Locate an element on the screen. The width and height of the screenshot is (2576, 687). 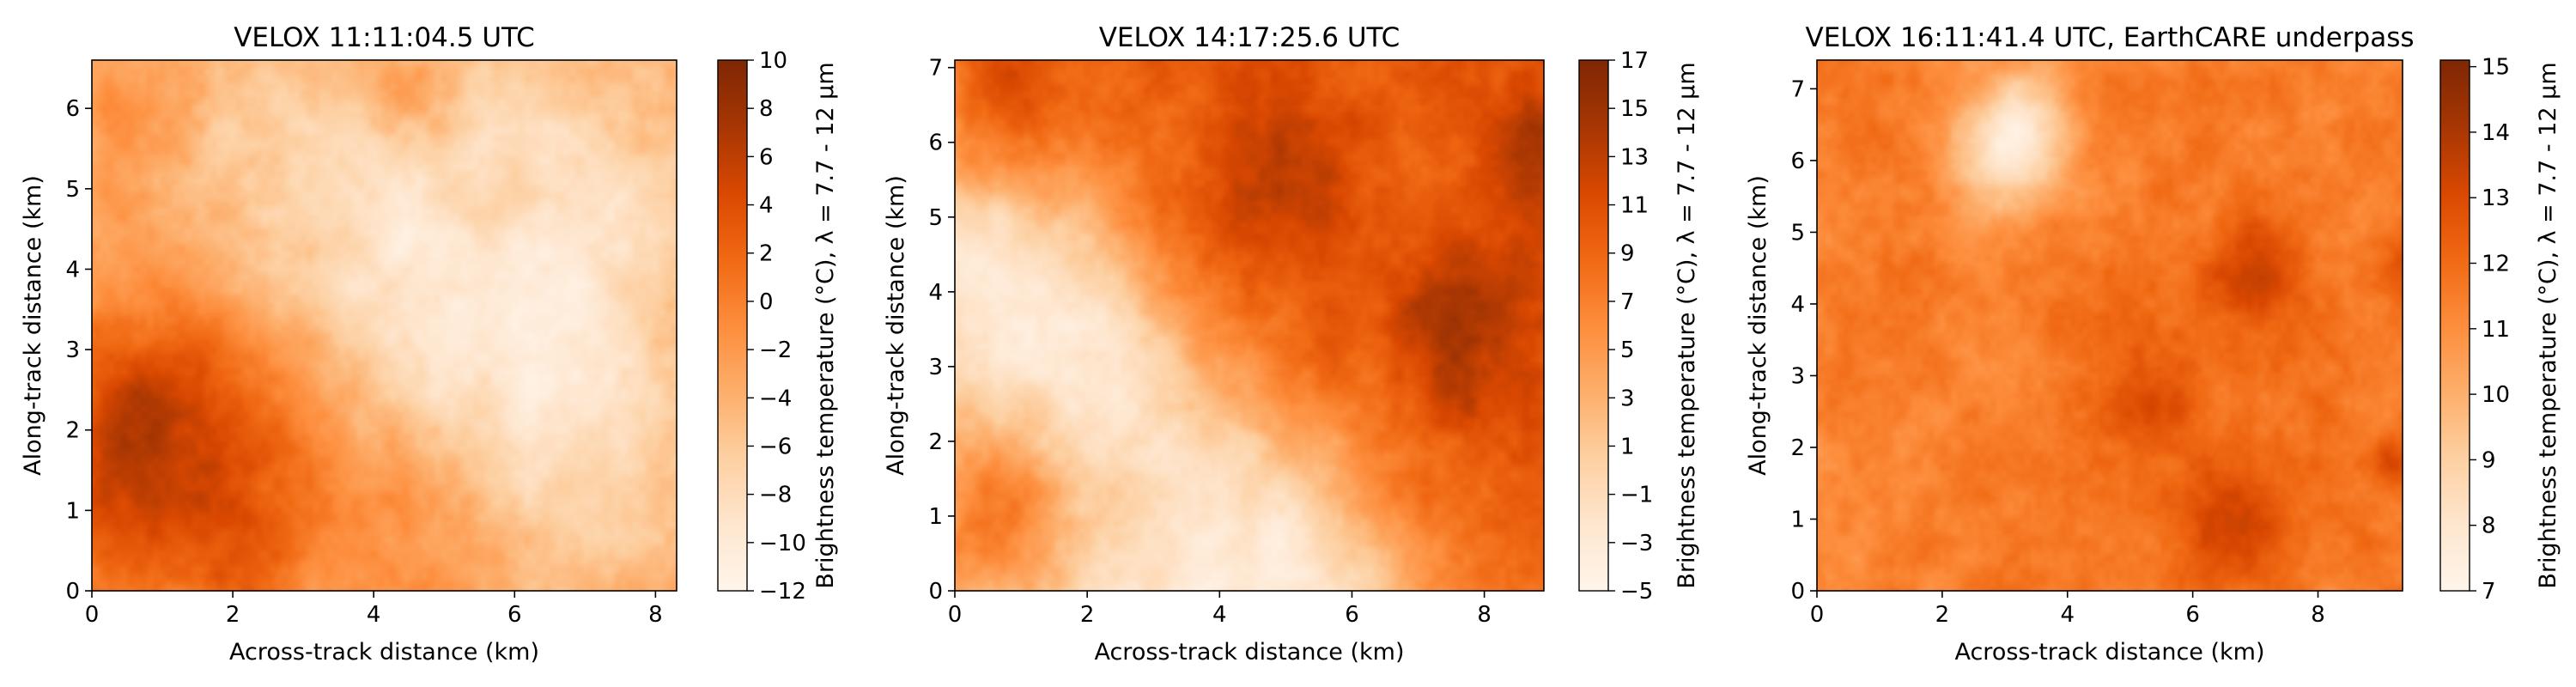
colorbar-tick-label: 17 is located at coordinates (1634, 61).